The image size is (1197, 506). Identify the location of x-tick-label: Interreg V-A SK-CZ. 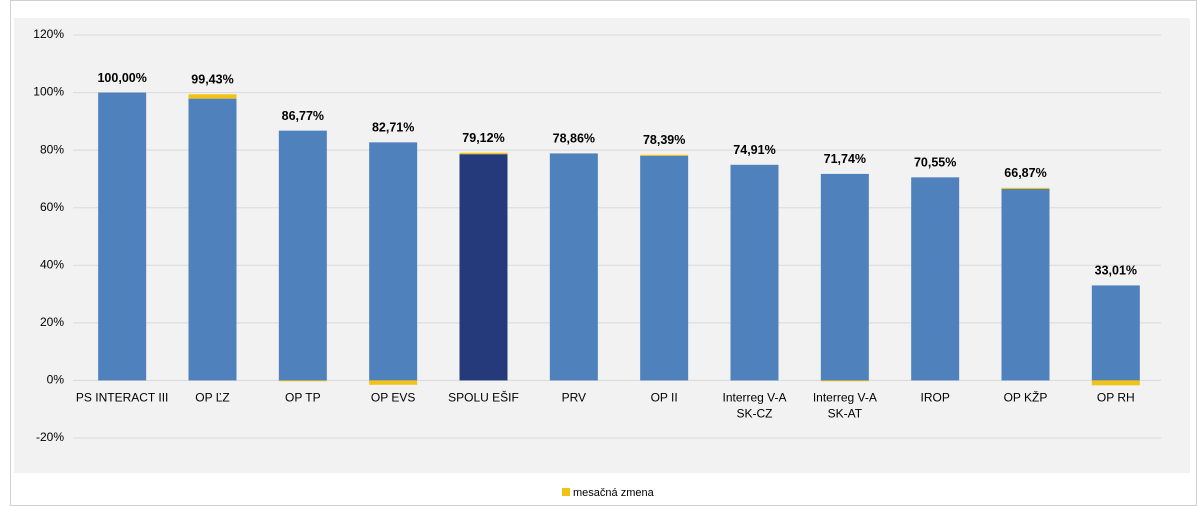
(754, 406).